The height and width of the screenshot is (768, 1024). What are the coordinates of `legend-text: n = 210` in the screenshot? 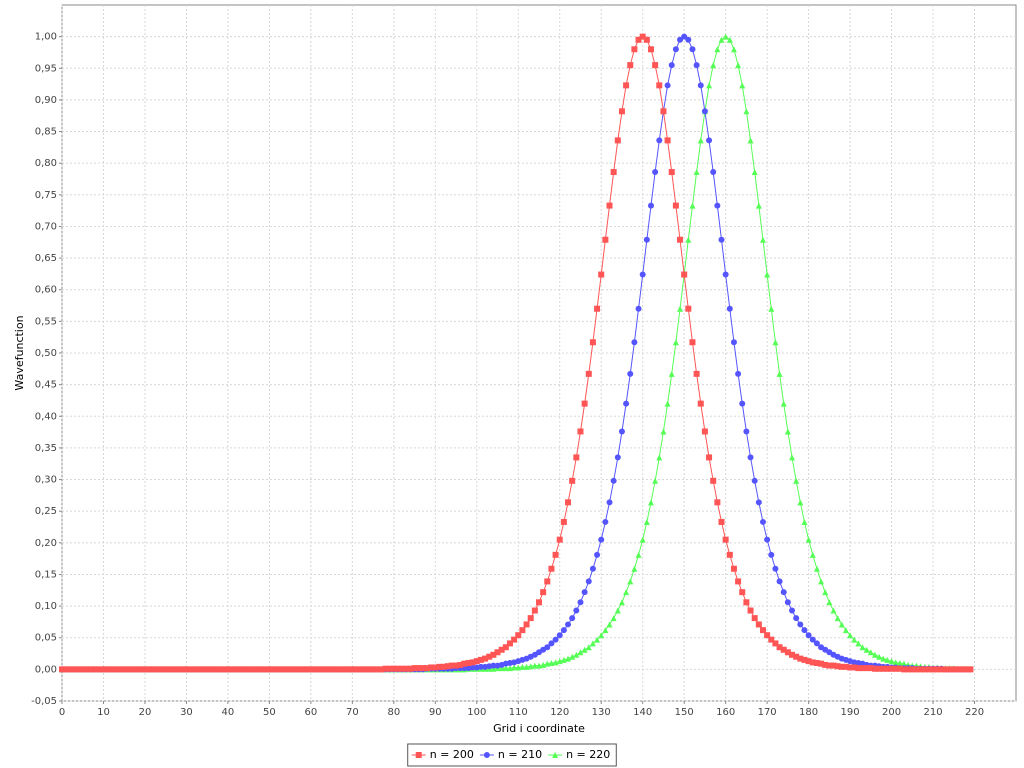 It's located at (520, 754).